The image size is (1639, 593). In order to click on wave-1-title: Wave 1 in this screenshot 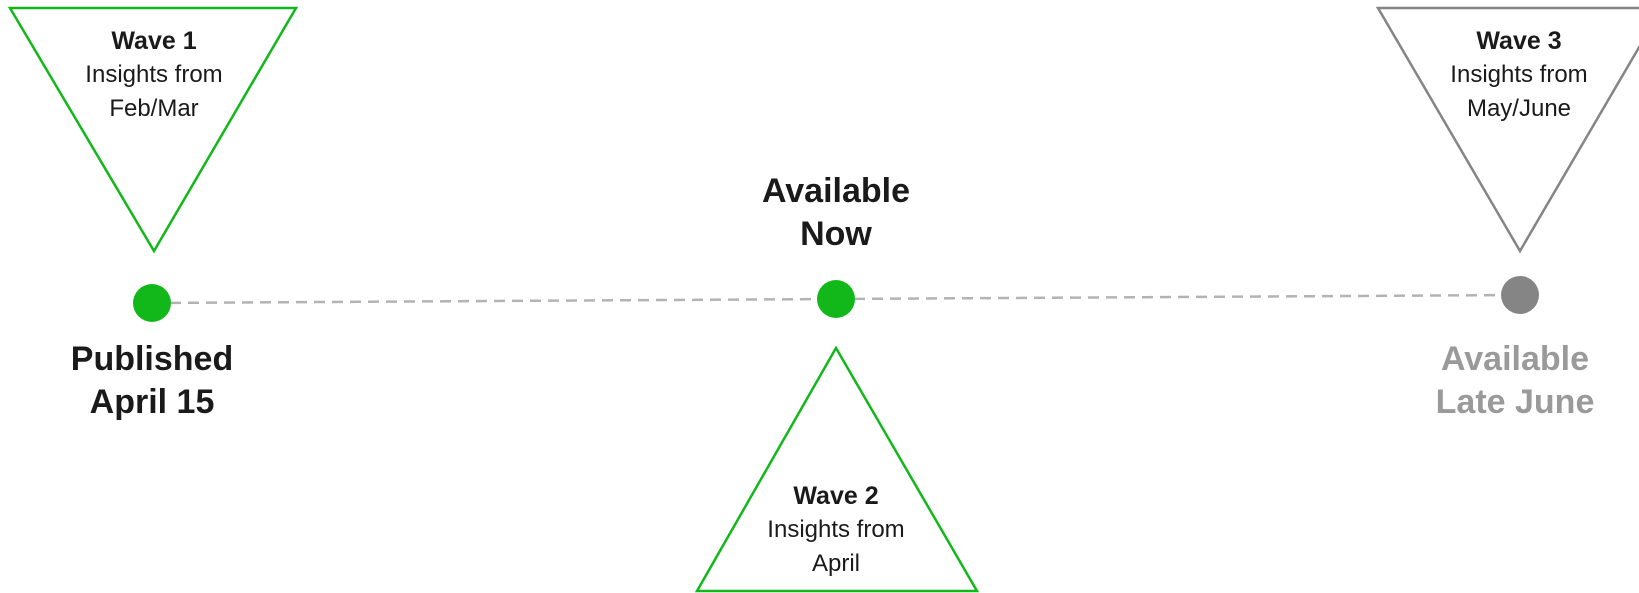, I will do `click(154, 41)`.